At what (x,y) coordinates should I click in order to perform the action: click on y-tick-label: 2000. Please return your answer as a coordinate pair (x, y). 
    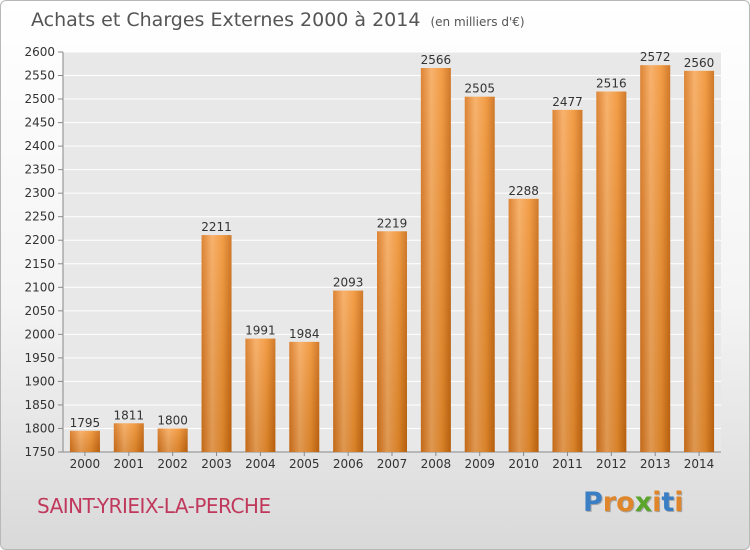
    Looking at the image, I should click on (39, 334).